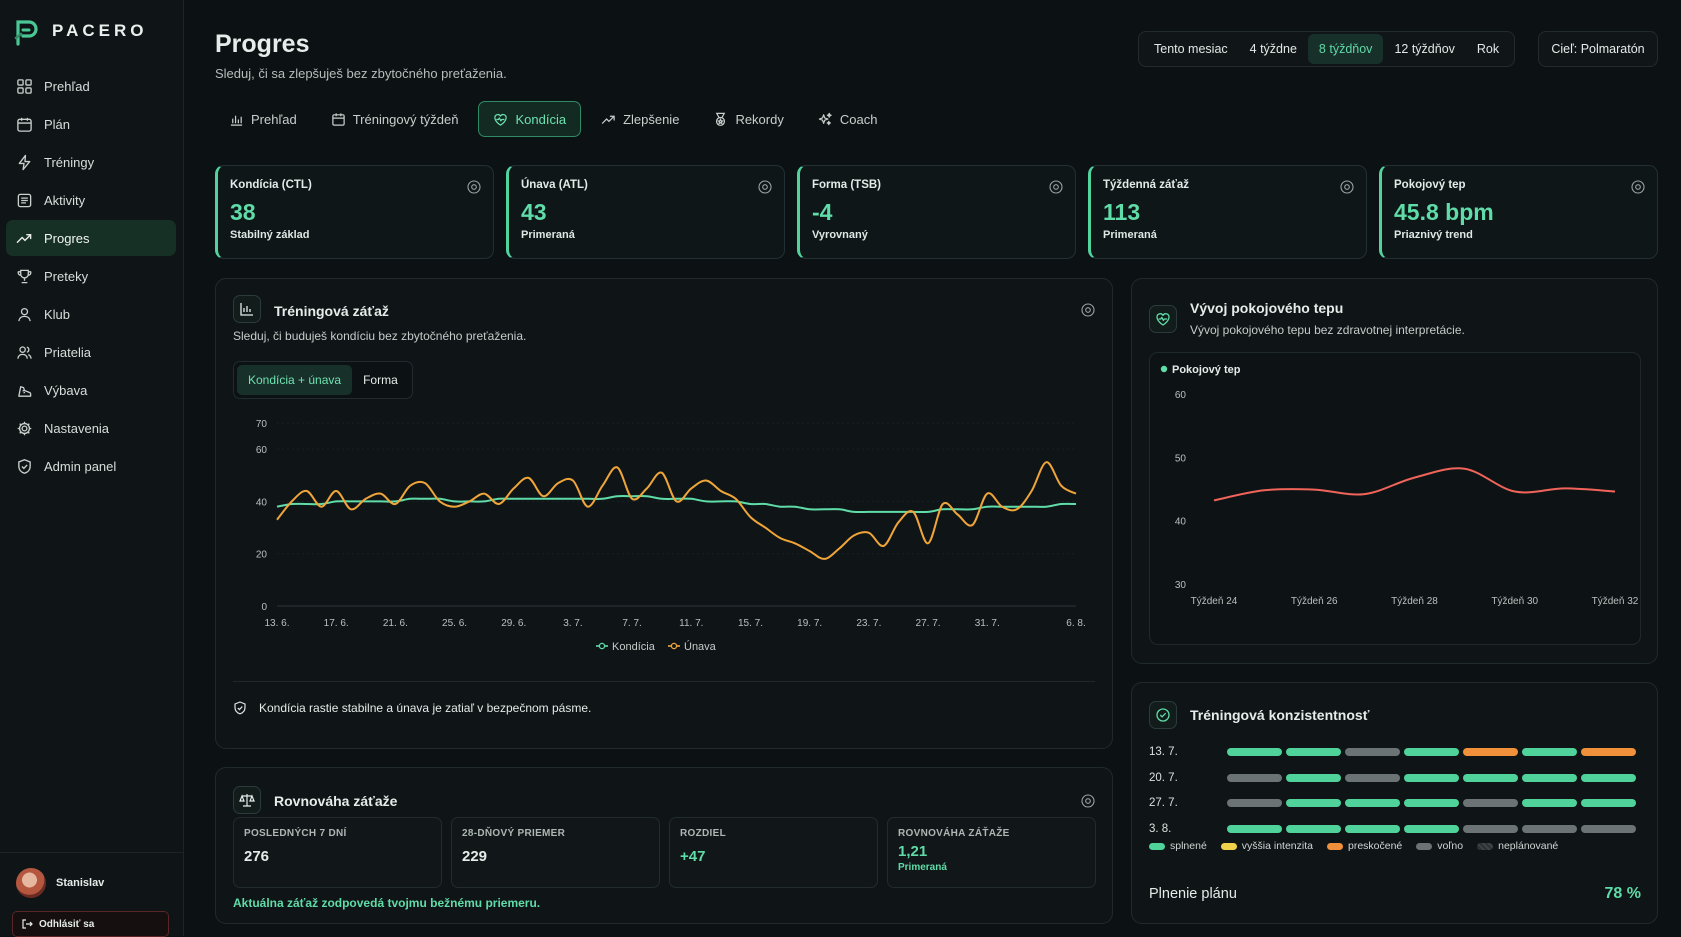 This screenshot has width=1681, height=937. I want to click on sidebar-item-preteky: Preteky, so click(91, 276).